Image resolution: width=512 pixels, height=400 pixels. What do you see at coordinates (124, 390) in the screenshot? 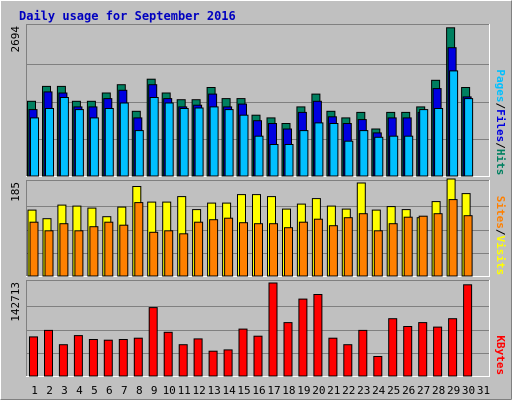
I see `x-tick-day-7: 7` at bounding box center [124, 390].